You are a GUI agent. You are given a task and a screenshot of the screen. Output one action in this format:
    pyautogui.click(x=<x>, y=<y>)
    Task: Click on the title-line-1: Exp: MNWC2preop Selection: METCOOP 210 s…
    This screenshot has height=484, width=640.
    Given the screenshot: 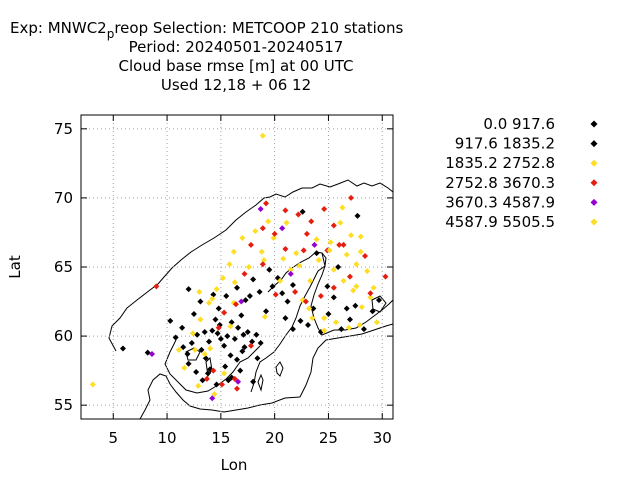 What is the action you would take?
    pyautogui.click(x=206, y=30)
    